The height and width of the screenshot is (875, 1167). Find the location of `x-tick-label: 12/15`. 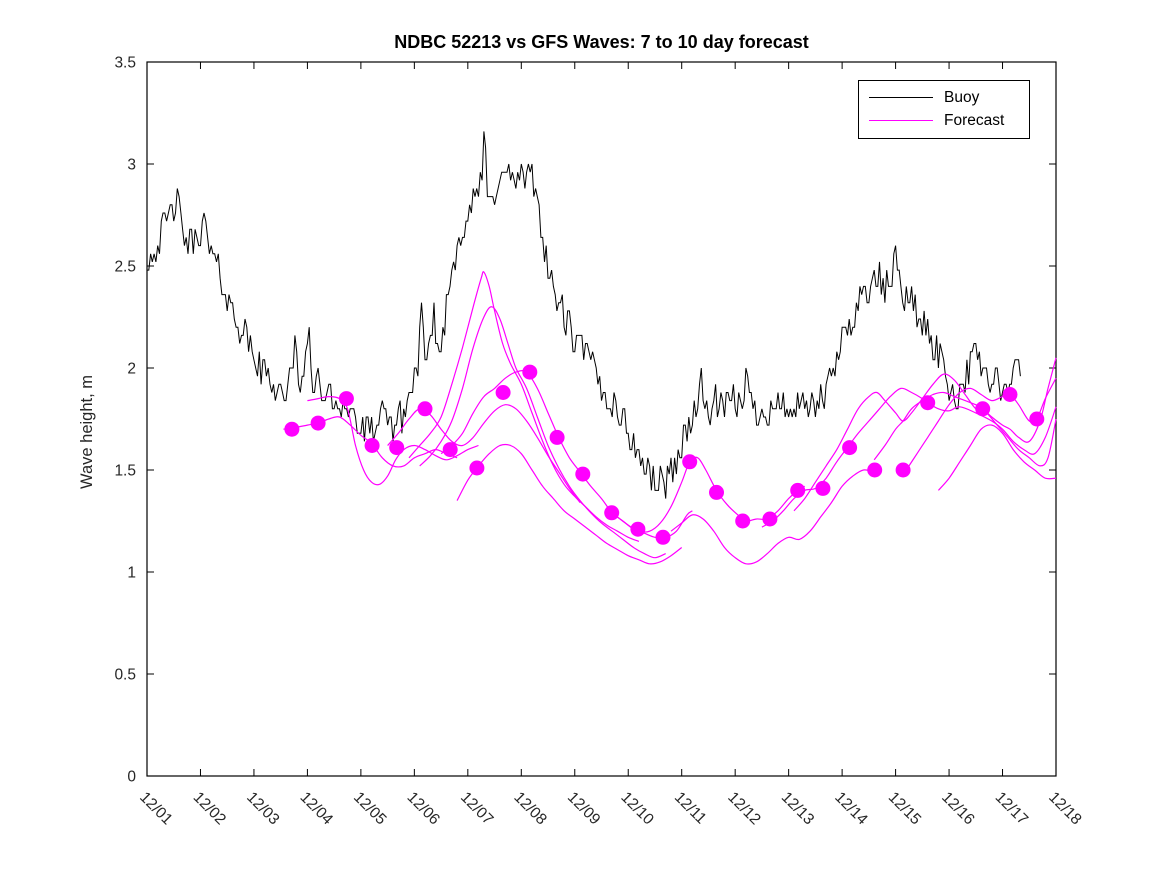

x-tick-label: 12/15 is located at coordinates (904, 808).